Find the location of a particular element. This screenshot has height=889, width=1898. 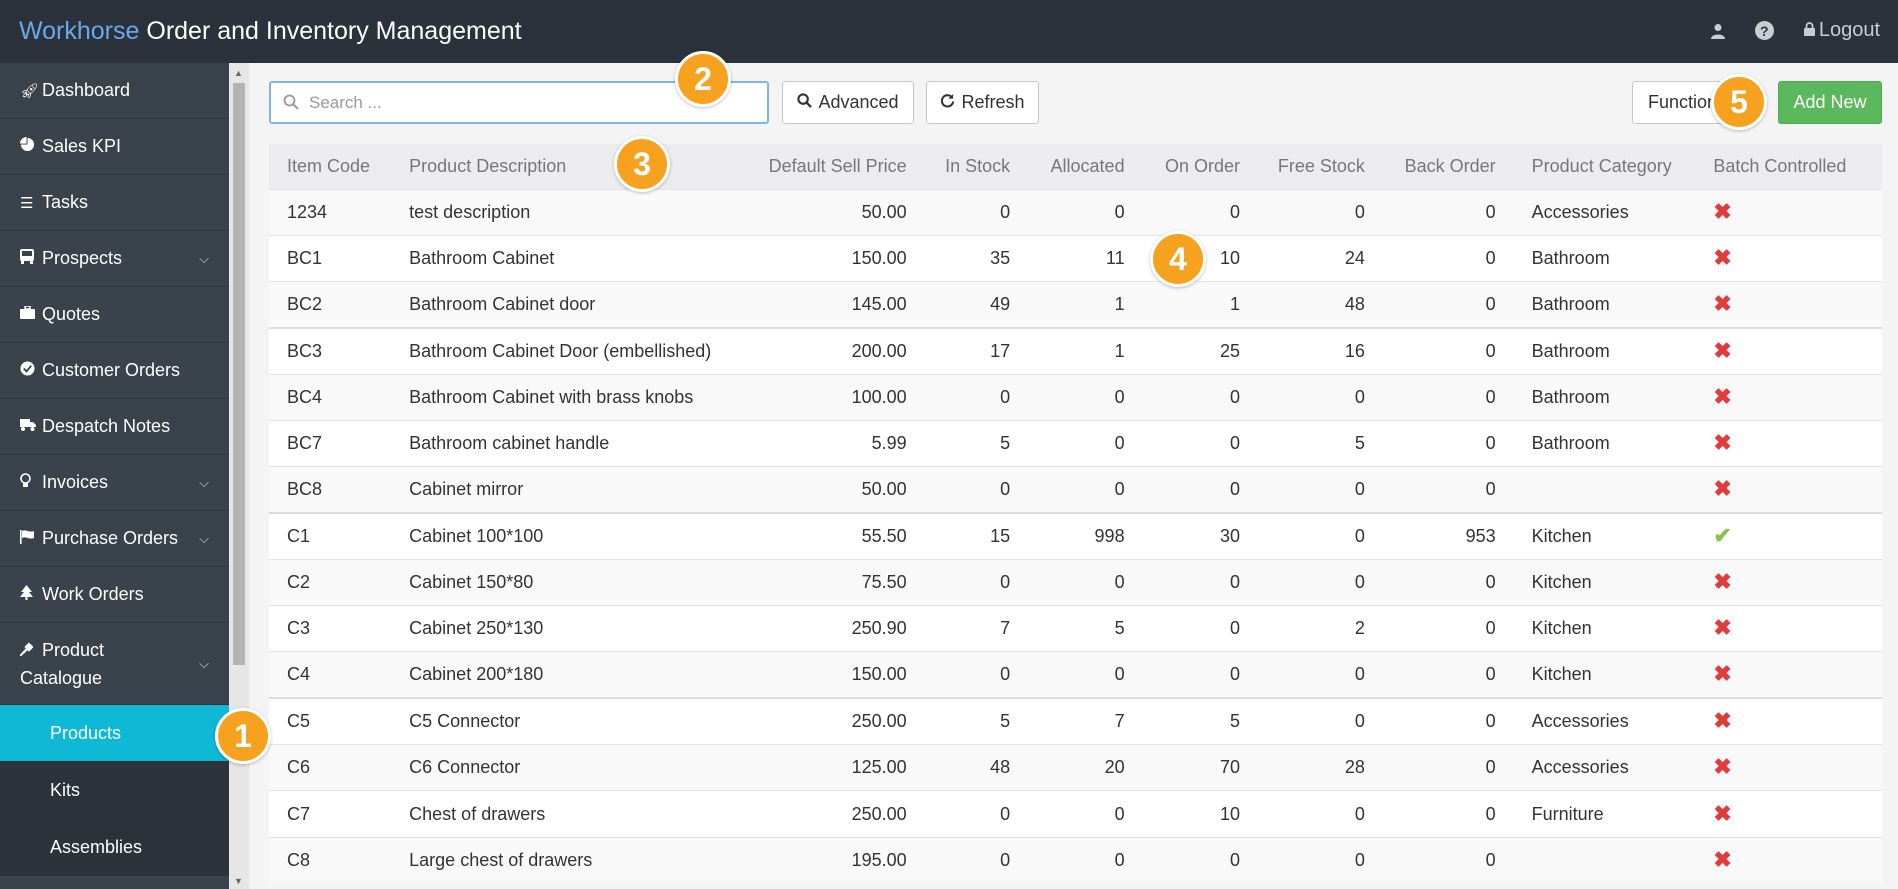

free-stock: 16 is located at coordinates (1354, 350).